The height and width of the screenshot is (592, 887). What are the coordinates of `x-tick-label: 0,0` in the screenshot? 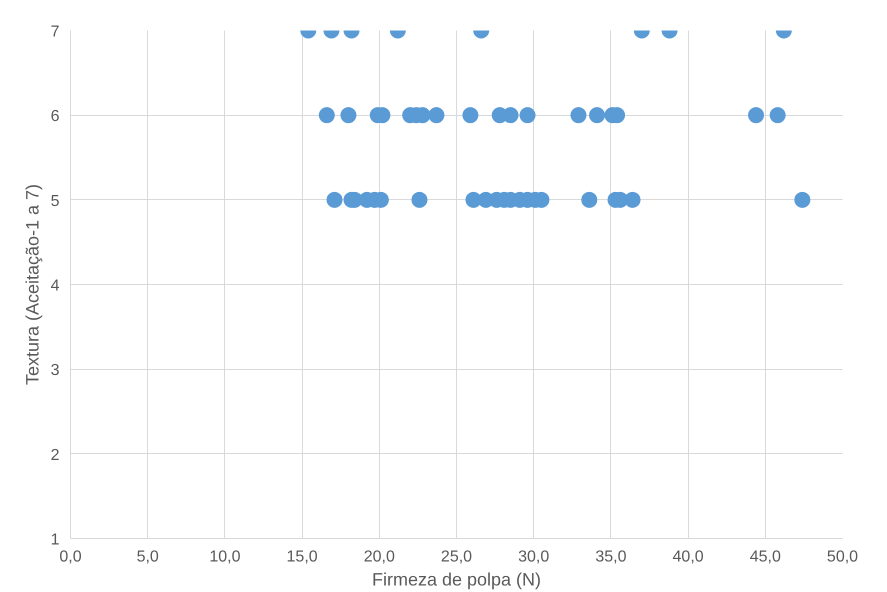 It's located at (70, 557).